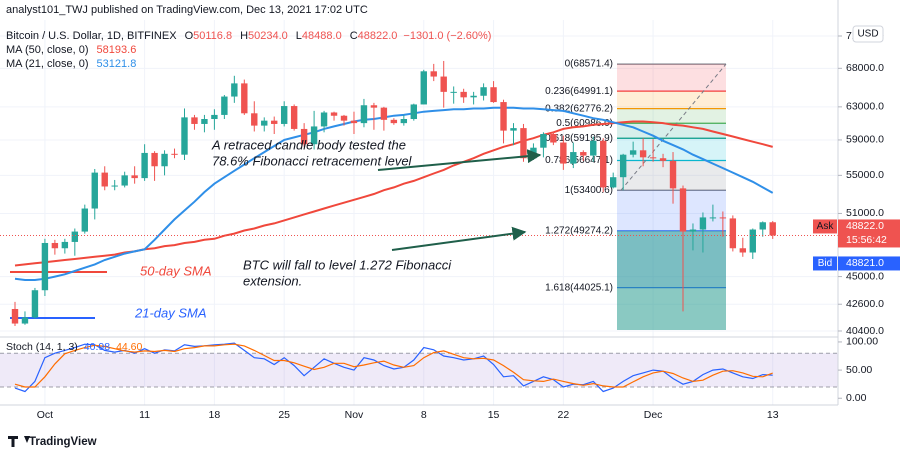 This screenshot has height=457, width=900. I want to click on annotation: A retraced candle body tested the, so click(308, 144).